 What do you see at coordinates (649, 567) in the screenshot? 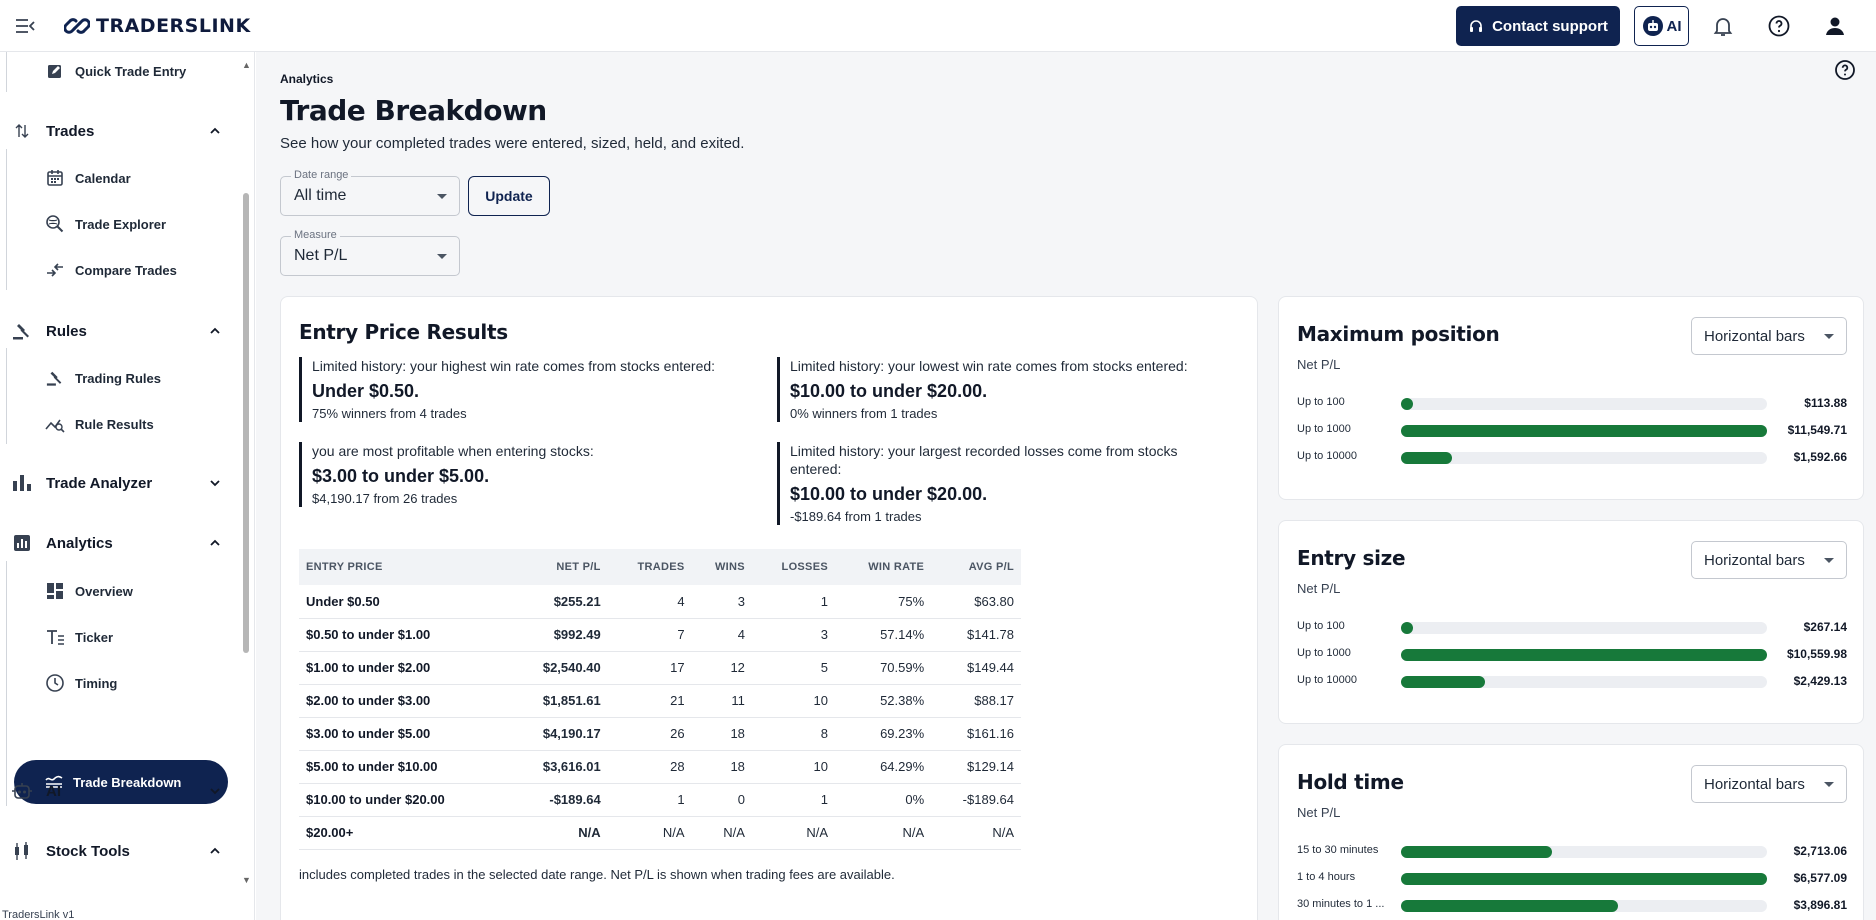
I see `column-header: TRADES` at bounding box center [649, 567].